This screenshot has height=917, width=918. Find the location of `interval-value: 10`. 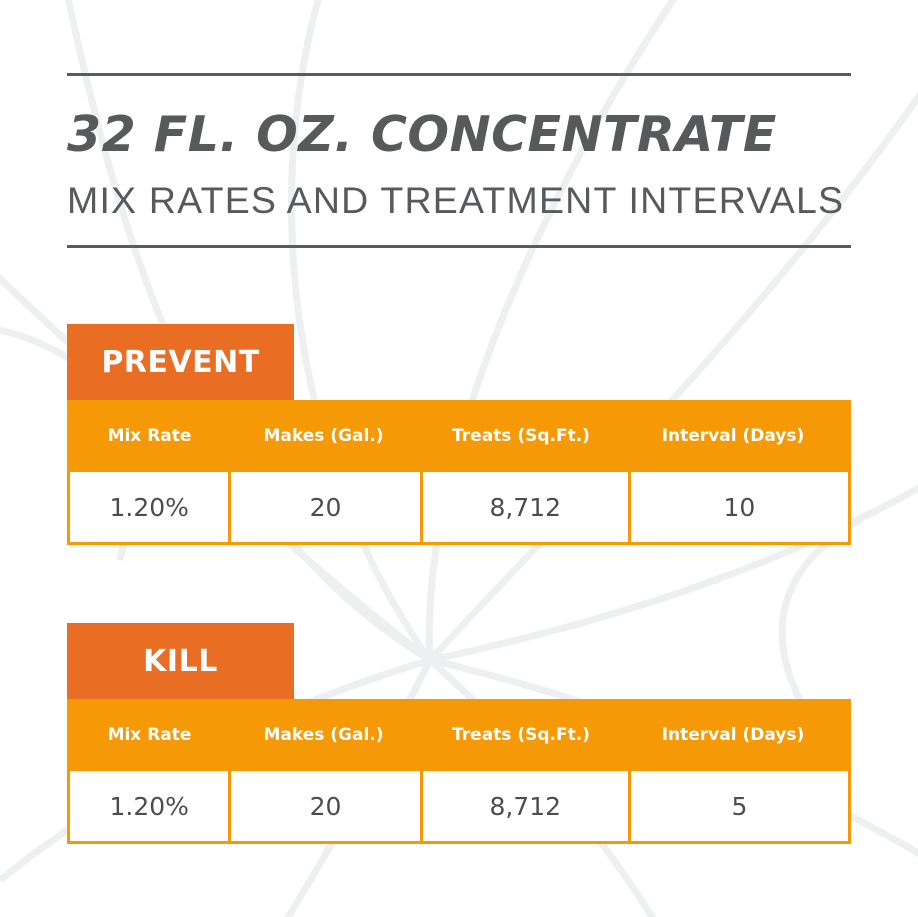

interval-value: 10 is located at coordinates (739, 507).